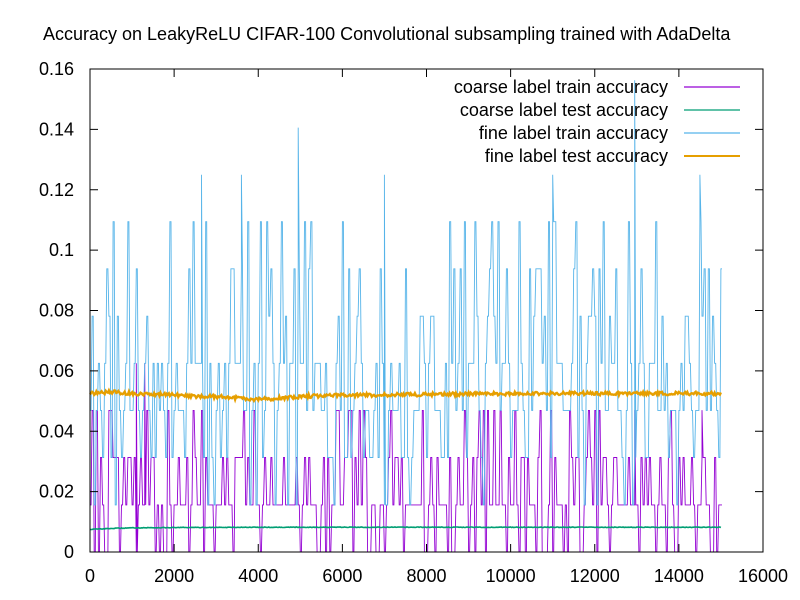  Describe the element at coordinates (561, 87) in the screenshot. I see `legend-label: coarse label train accuracy` at that location.